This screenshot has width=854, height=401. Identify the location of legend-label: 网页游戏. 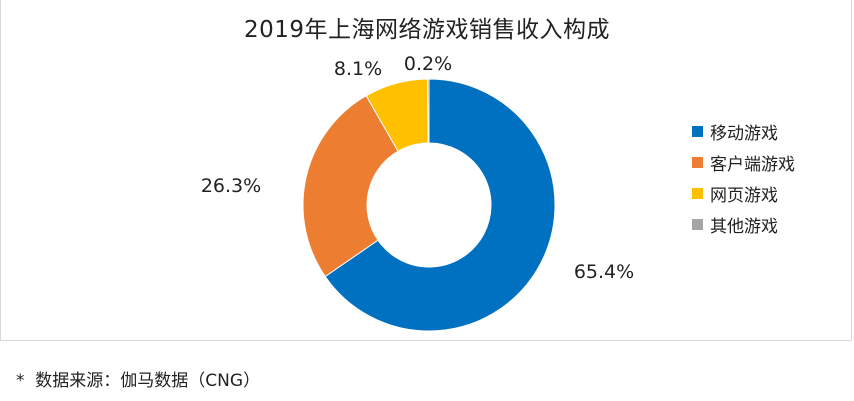
(744, 196).